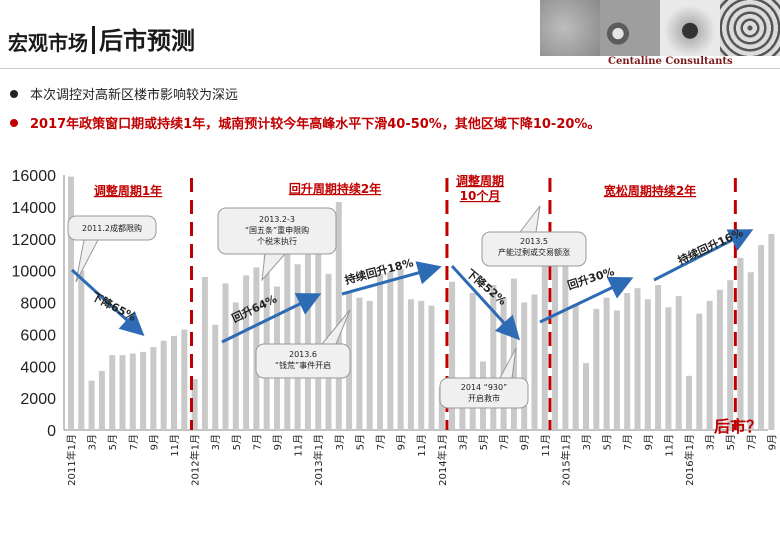  I want to click on y-tick-label: 14000, so click(34, 208).